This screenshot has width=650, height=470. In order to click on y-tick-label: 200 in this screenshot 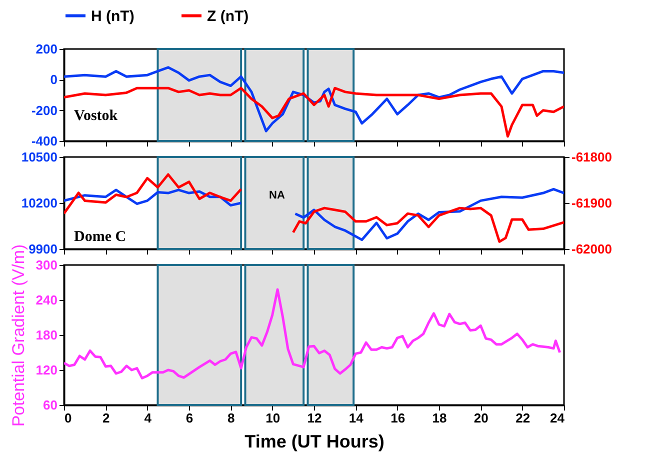, I will do `click(47, 49)`.